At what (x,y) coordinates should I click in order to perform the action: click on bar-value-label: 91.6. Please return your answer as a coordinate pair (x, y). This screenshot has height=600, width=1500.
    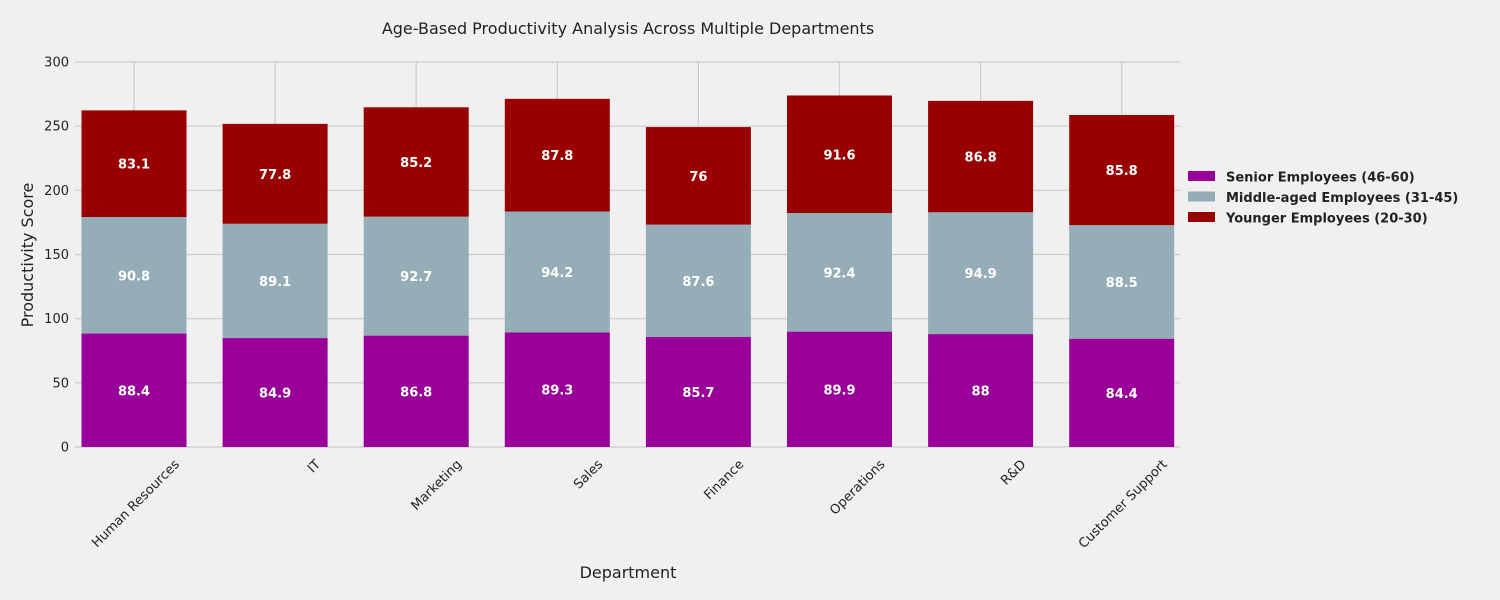
    Looking at the image, I should click on (839, 155).